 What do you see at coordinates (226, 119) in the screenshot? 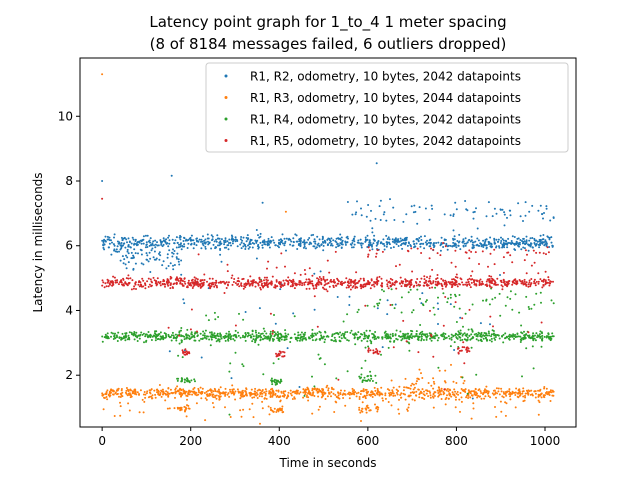
I see `legend-marker` at bounding box center [226, 119].